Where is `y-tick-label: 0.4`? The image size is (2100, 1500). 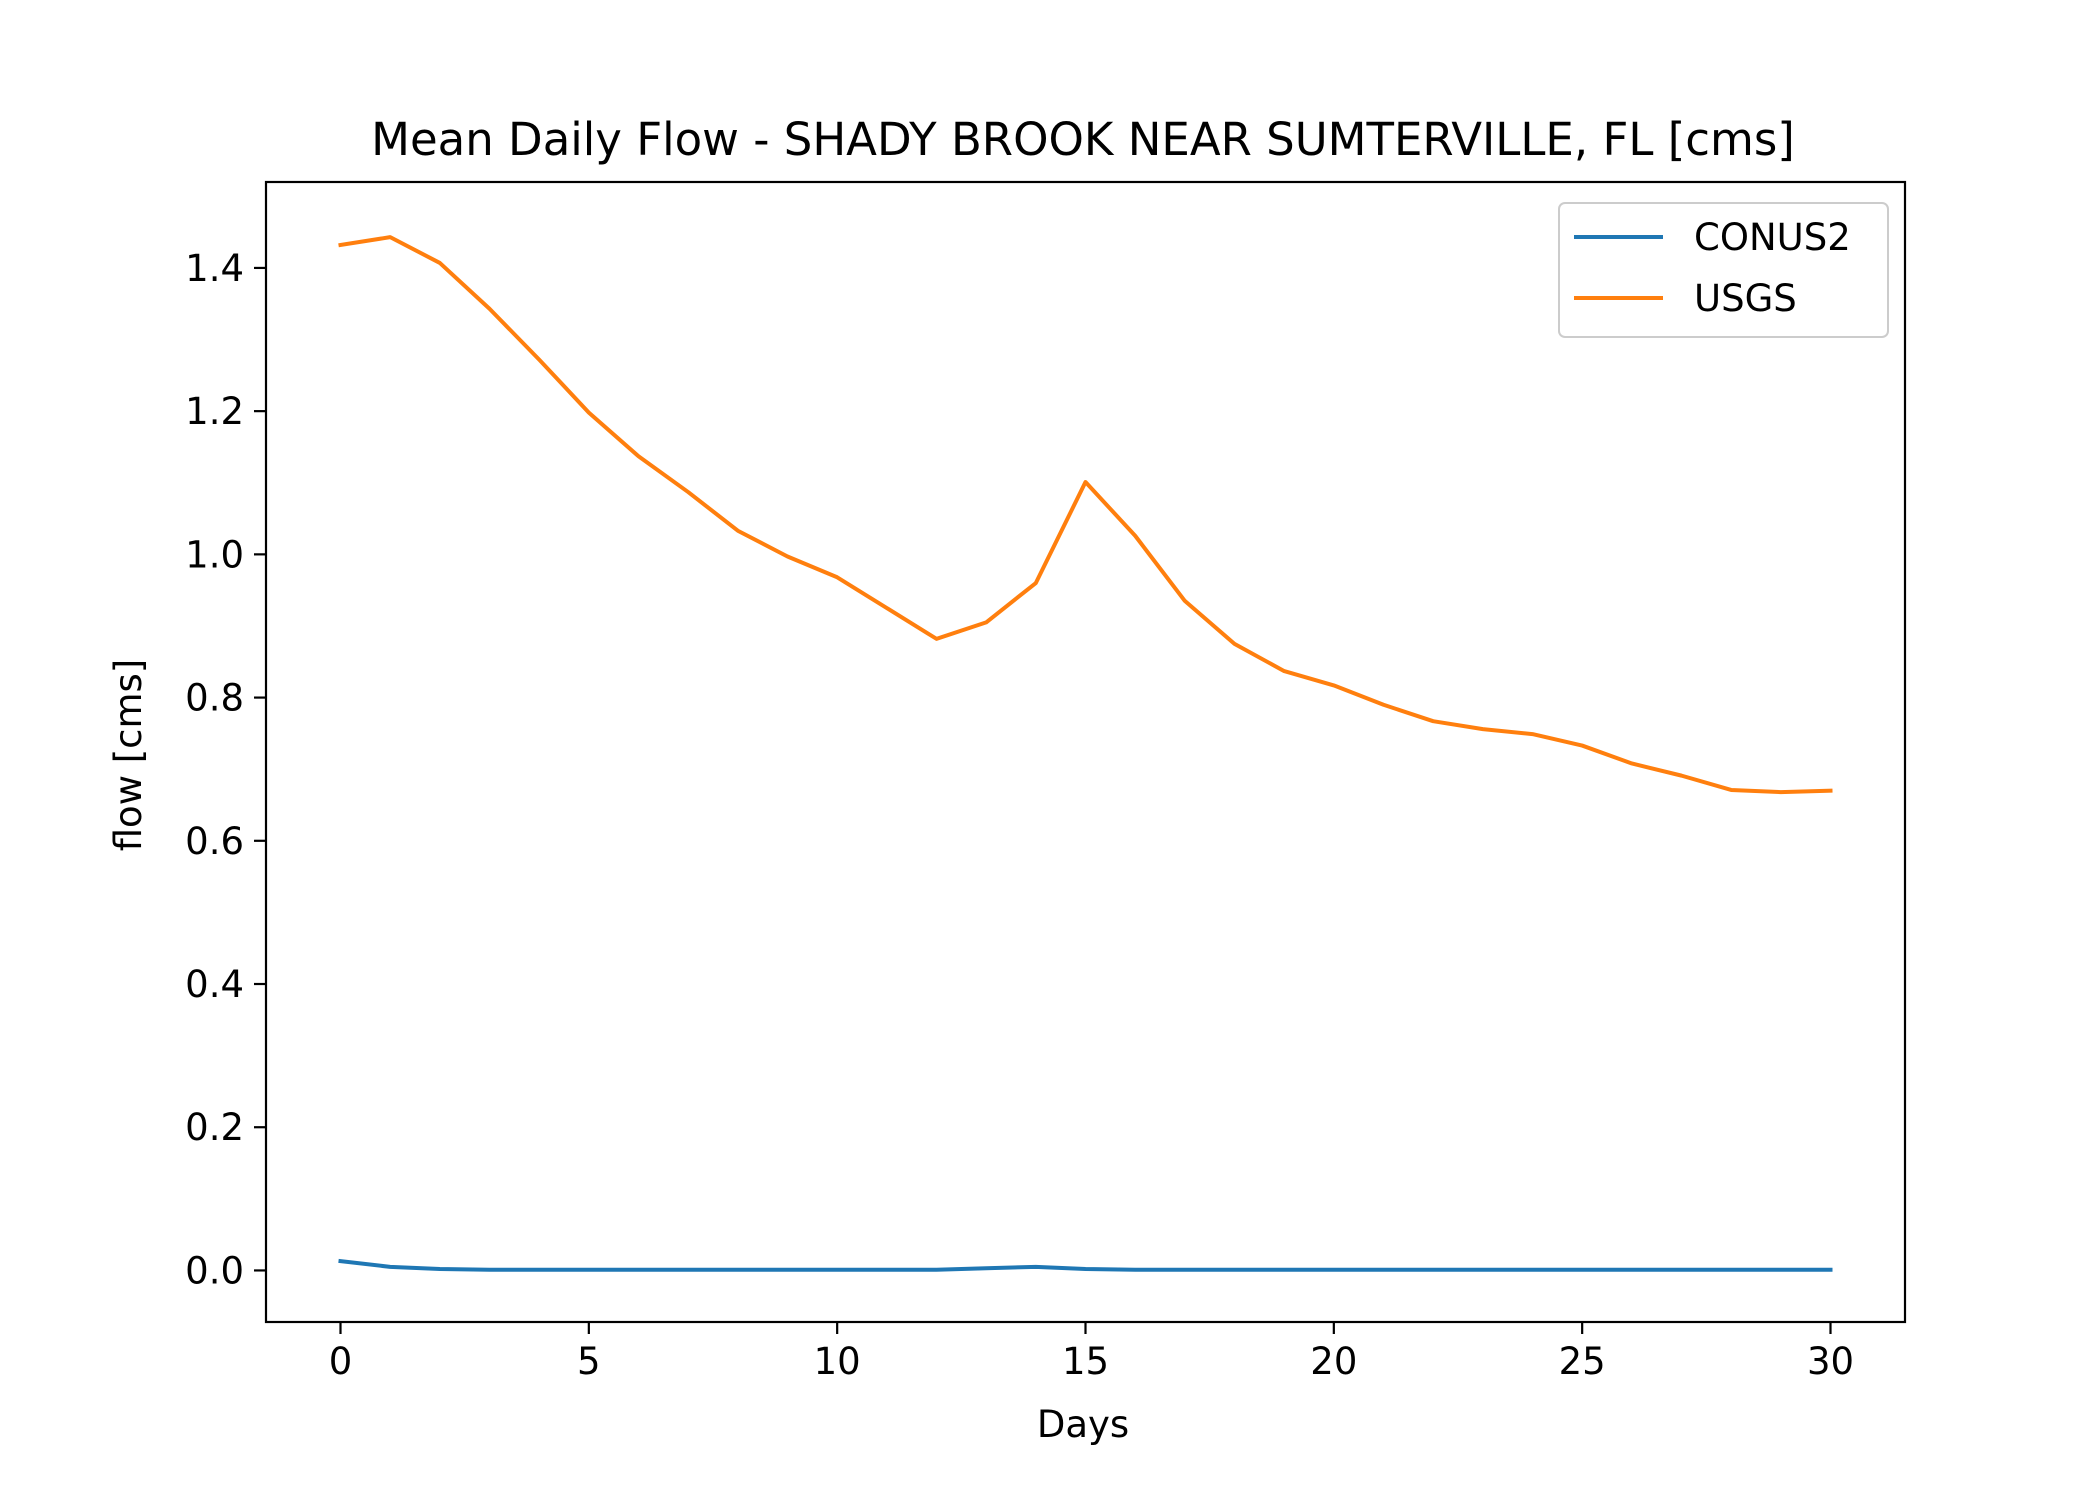 y-tick-label: 0.4 is located at coordinates (214, 984).